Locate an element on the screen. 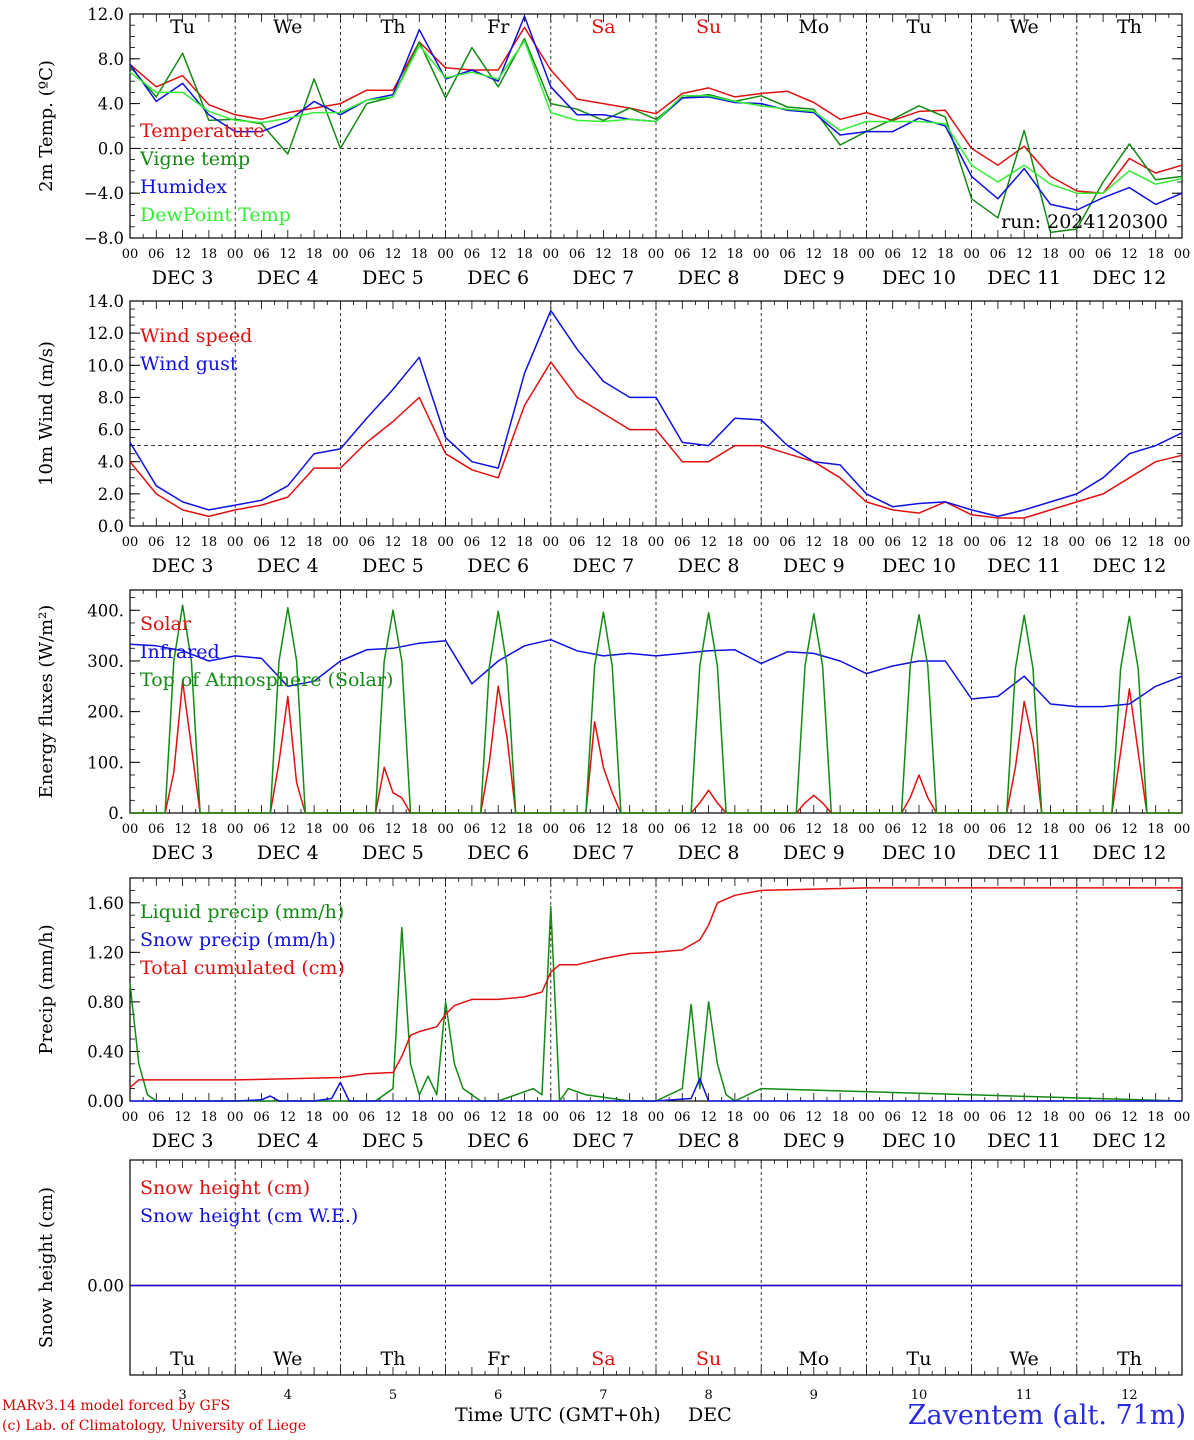  day-number: 4 is located at coordinates (288, 1395).